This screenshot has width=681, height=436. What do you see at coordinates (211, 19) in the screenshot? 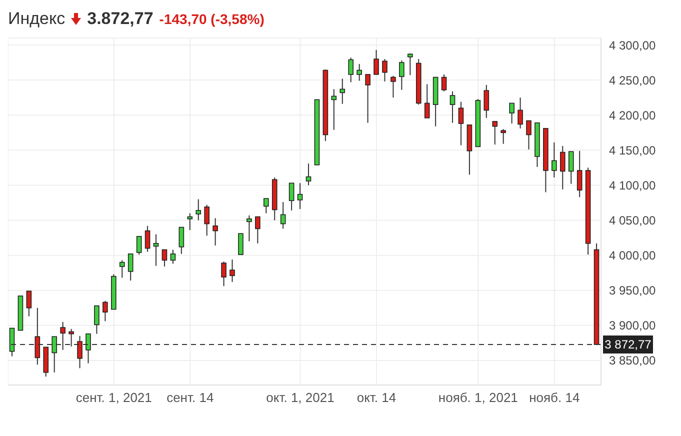
I see `text: -143,70 (-3,58%)` at bounding box center [211, 19].